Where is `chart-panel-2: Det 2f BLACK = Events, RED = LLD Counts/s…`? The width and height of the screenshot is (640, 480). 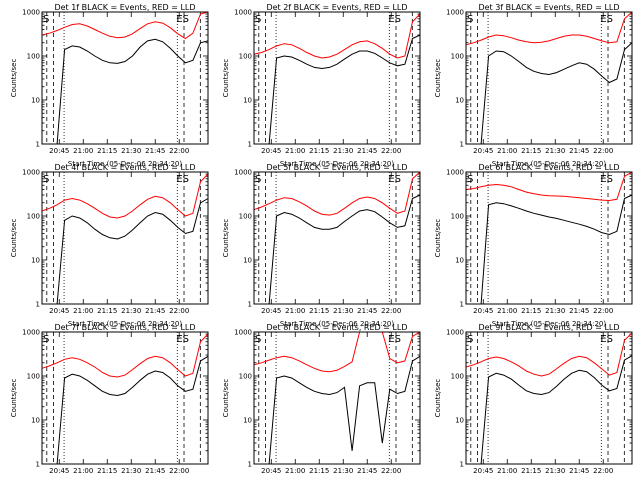
chart-panel-2: Det 2f BLACK = Events, RED = LLD Counts/s… is located at coordinates (321, 85).